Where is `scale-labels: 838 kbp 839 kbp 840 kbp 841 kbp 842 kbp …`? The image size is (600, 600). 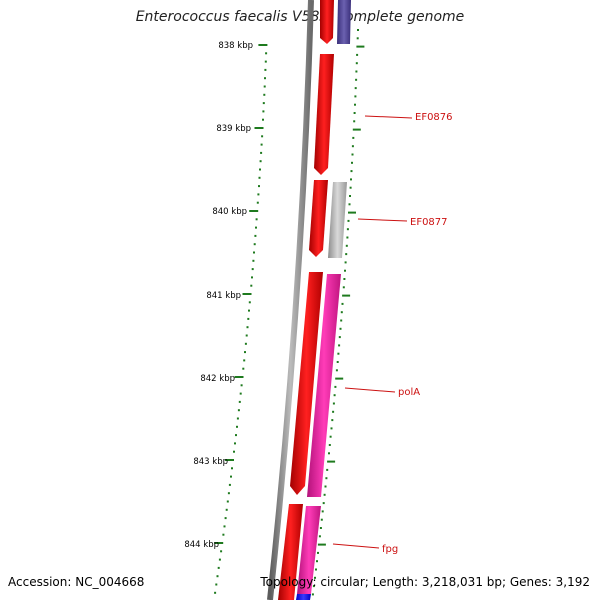 scale-labels: 838 kbp 839 kbp 840 kbp 841 kbp 842 kbp … is located at coordinates (218, 295).